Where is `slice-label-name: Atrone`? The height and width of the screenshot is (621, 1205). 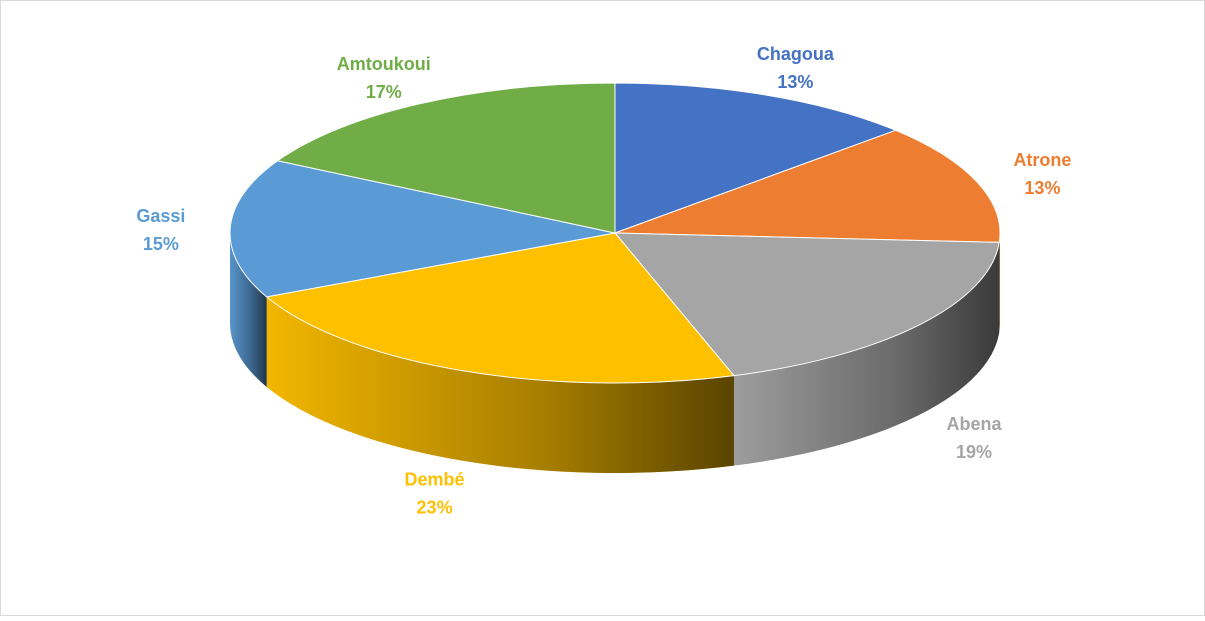
slice-label-name: Atrone is located at coordinates (1042, 160).